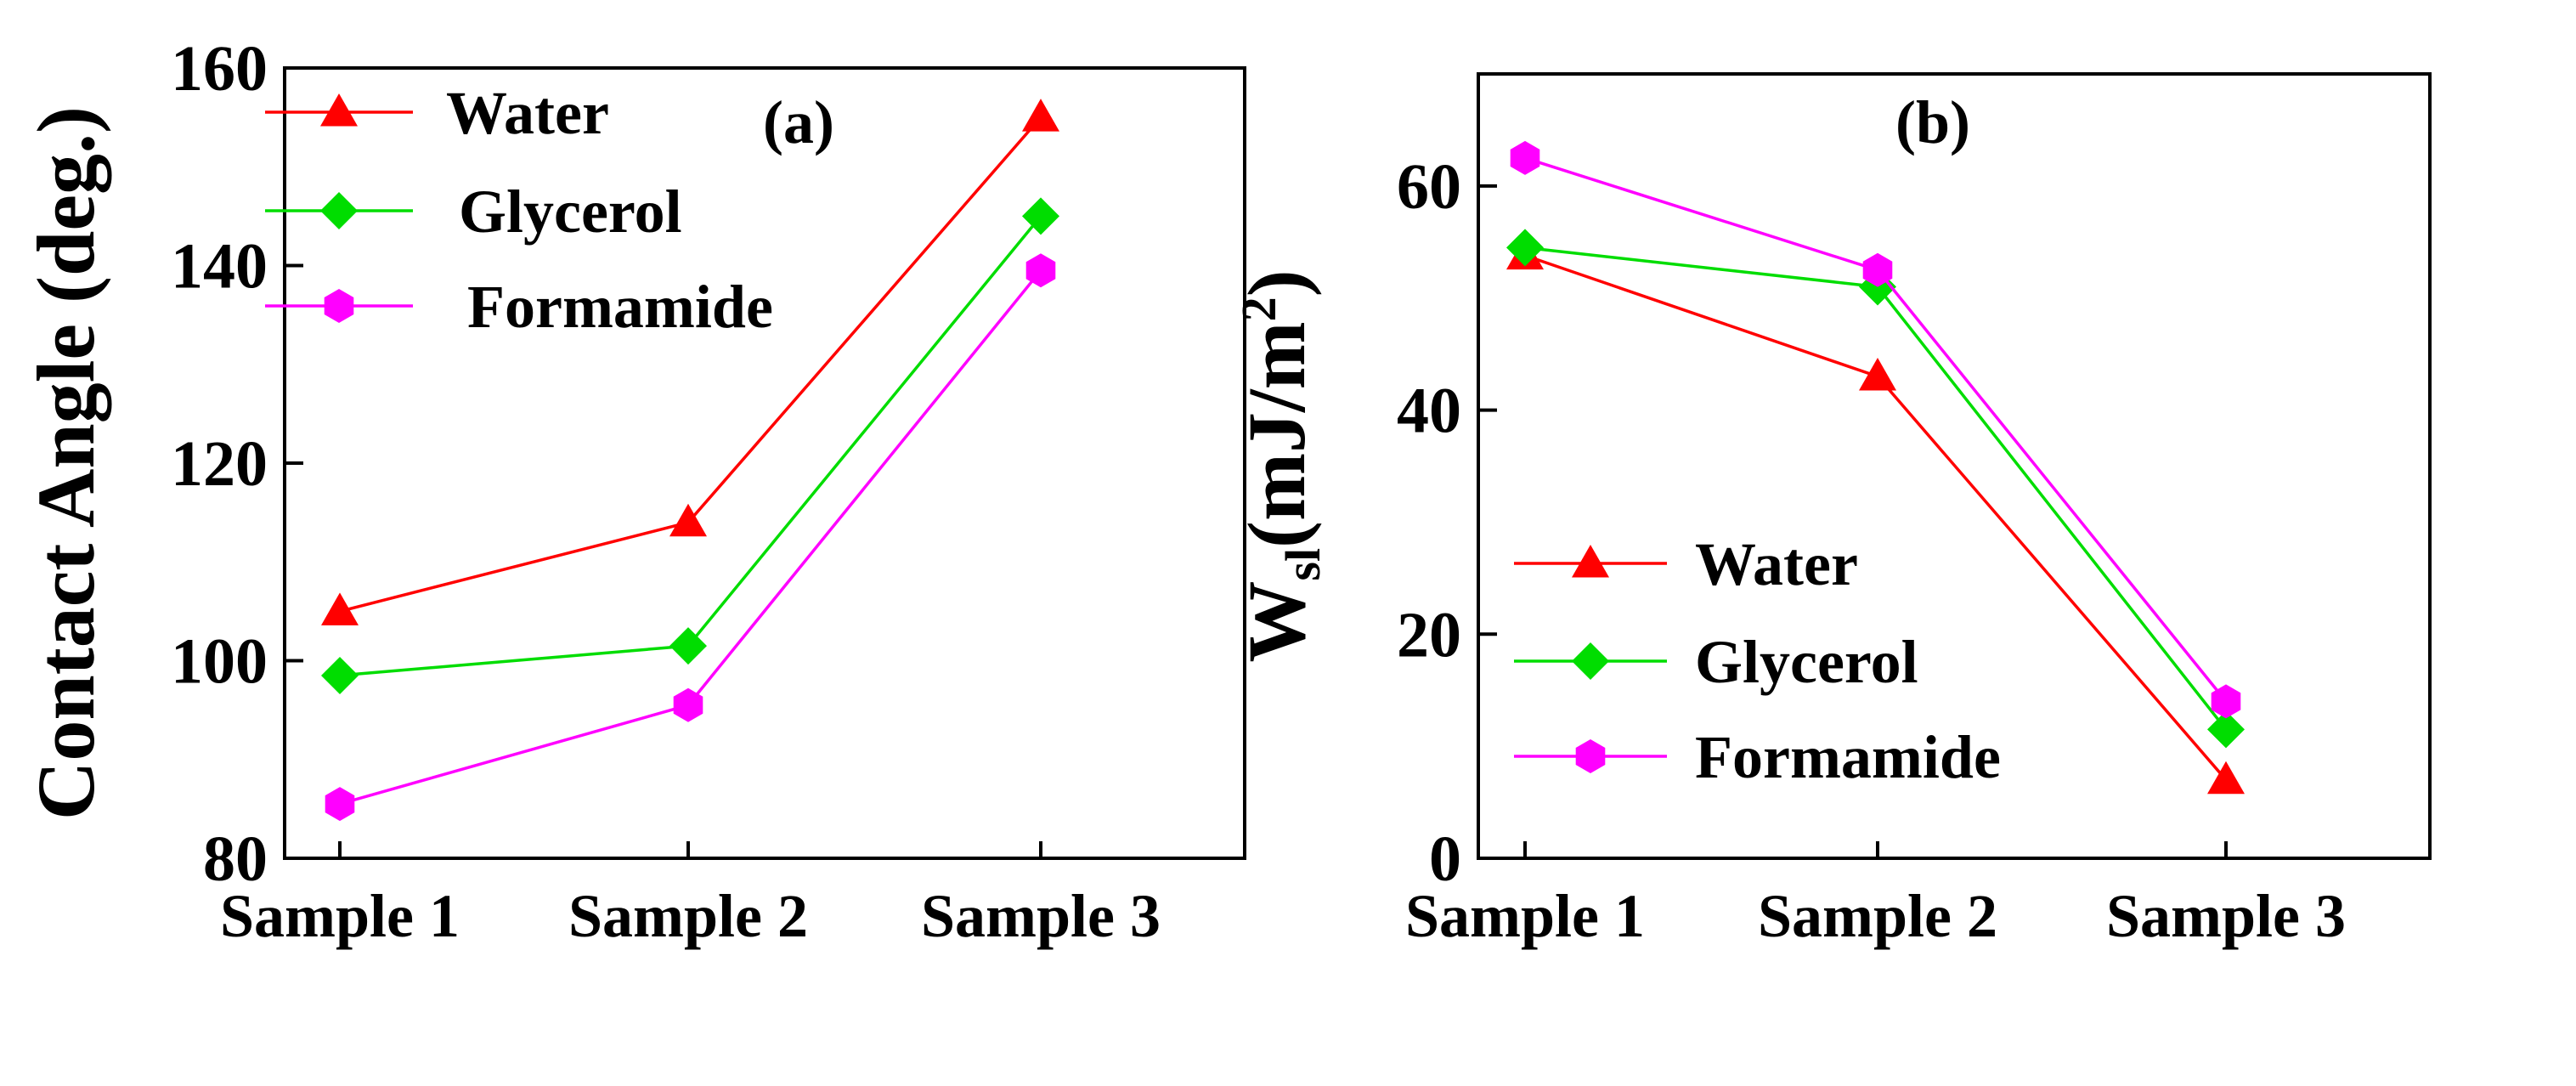  Describe the element at coordinates (1429, 187) in the screenshot. I see `y-tick-label: 60` at that location.